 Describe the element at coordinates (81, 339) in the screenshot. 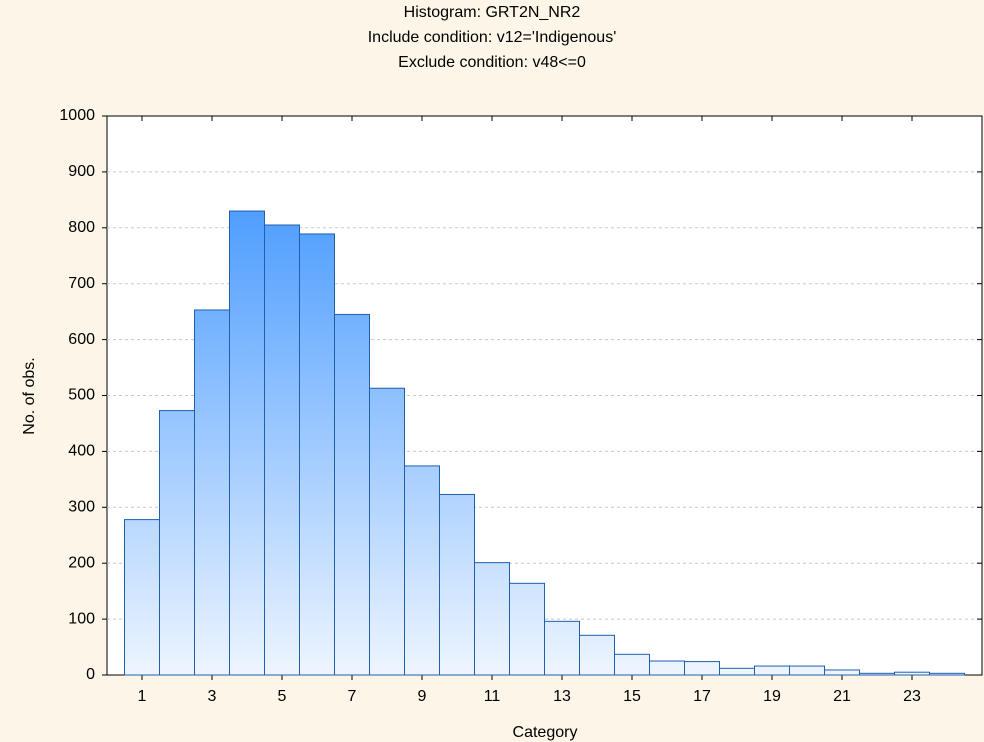

I see `y-tick-label: 600` at that location.